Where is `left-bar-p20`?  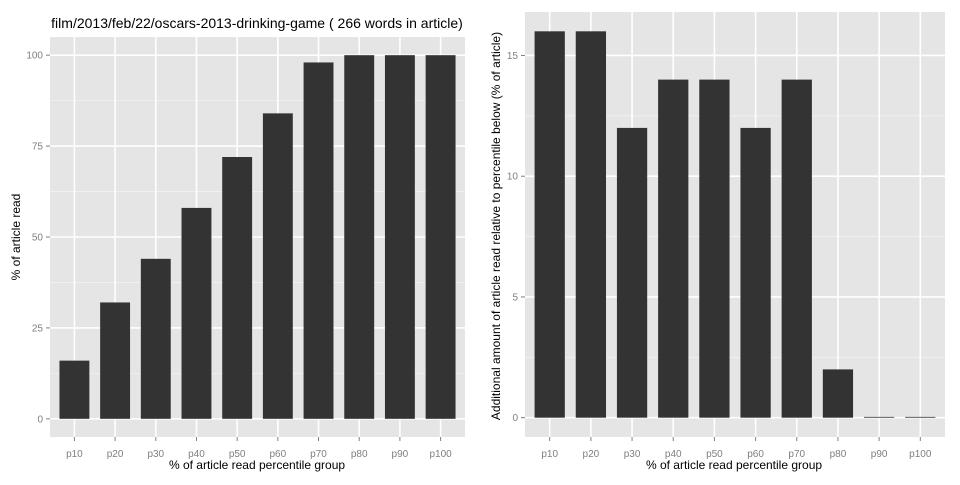
left-bar-p20 is located at coordinates (115, 360).